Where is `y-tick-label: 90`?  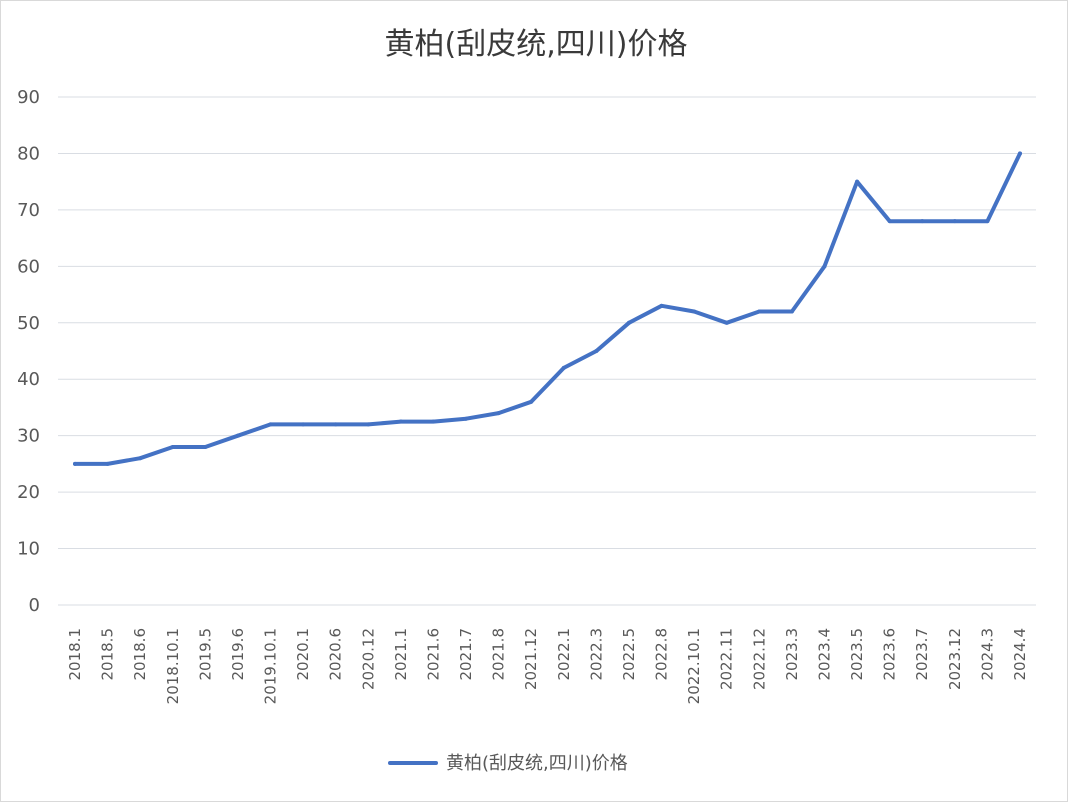
y-tick-label: 90 is located at coordinates (28, 97).